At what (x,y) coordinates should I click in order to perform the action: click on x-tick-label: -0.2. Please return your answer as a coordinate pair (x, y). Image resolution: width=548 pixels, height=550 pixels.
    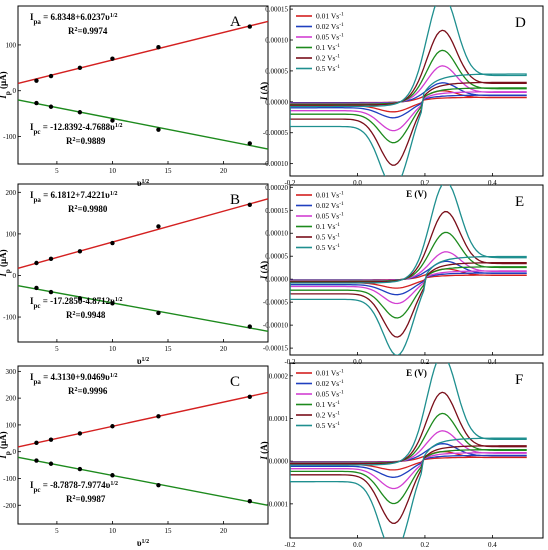
    Looking at the image, I should click on (290, 545).